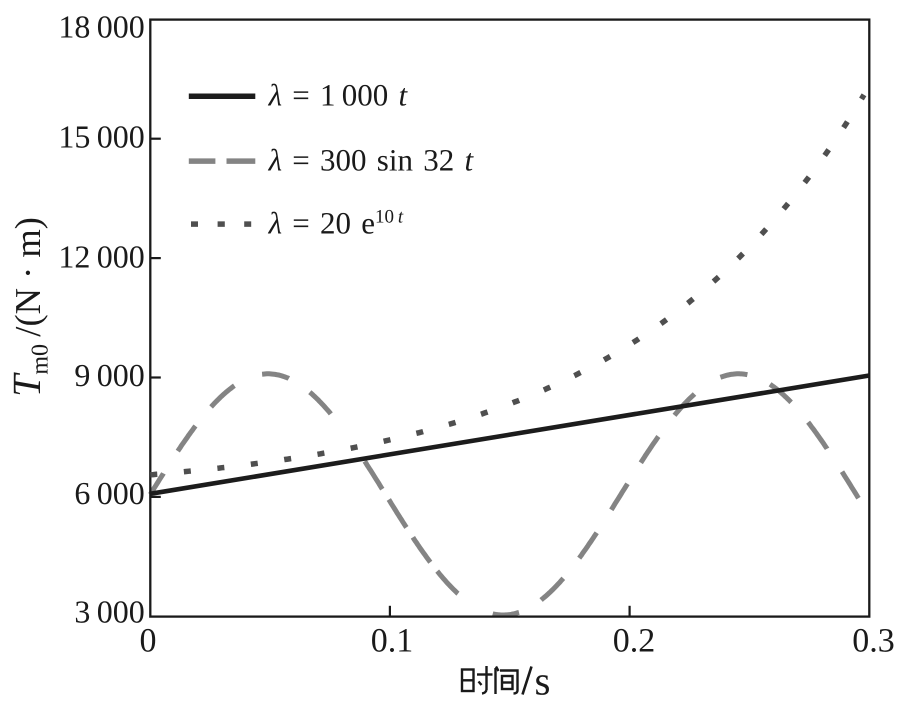  I want to click on svg-text: 15 000, so click(101, 137).